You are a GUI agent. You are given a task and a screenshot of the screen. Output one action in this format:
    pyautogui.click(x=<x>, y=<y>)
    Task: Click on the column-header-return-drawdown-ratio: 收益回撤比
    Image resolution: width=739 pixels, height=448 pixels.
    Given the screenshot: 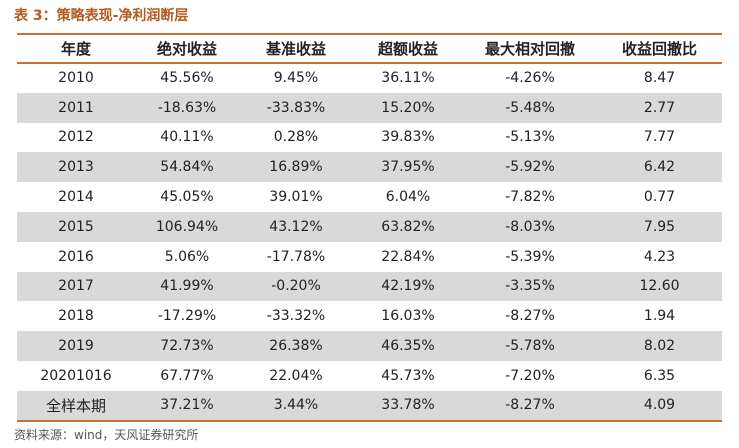 What is the action you would take?
    pyautogui.click(x=659, y=49)
    